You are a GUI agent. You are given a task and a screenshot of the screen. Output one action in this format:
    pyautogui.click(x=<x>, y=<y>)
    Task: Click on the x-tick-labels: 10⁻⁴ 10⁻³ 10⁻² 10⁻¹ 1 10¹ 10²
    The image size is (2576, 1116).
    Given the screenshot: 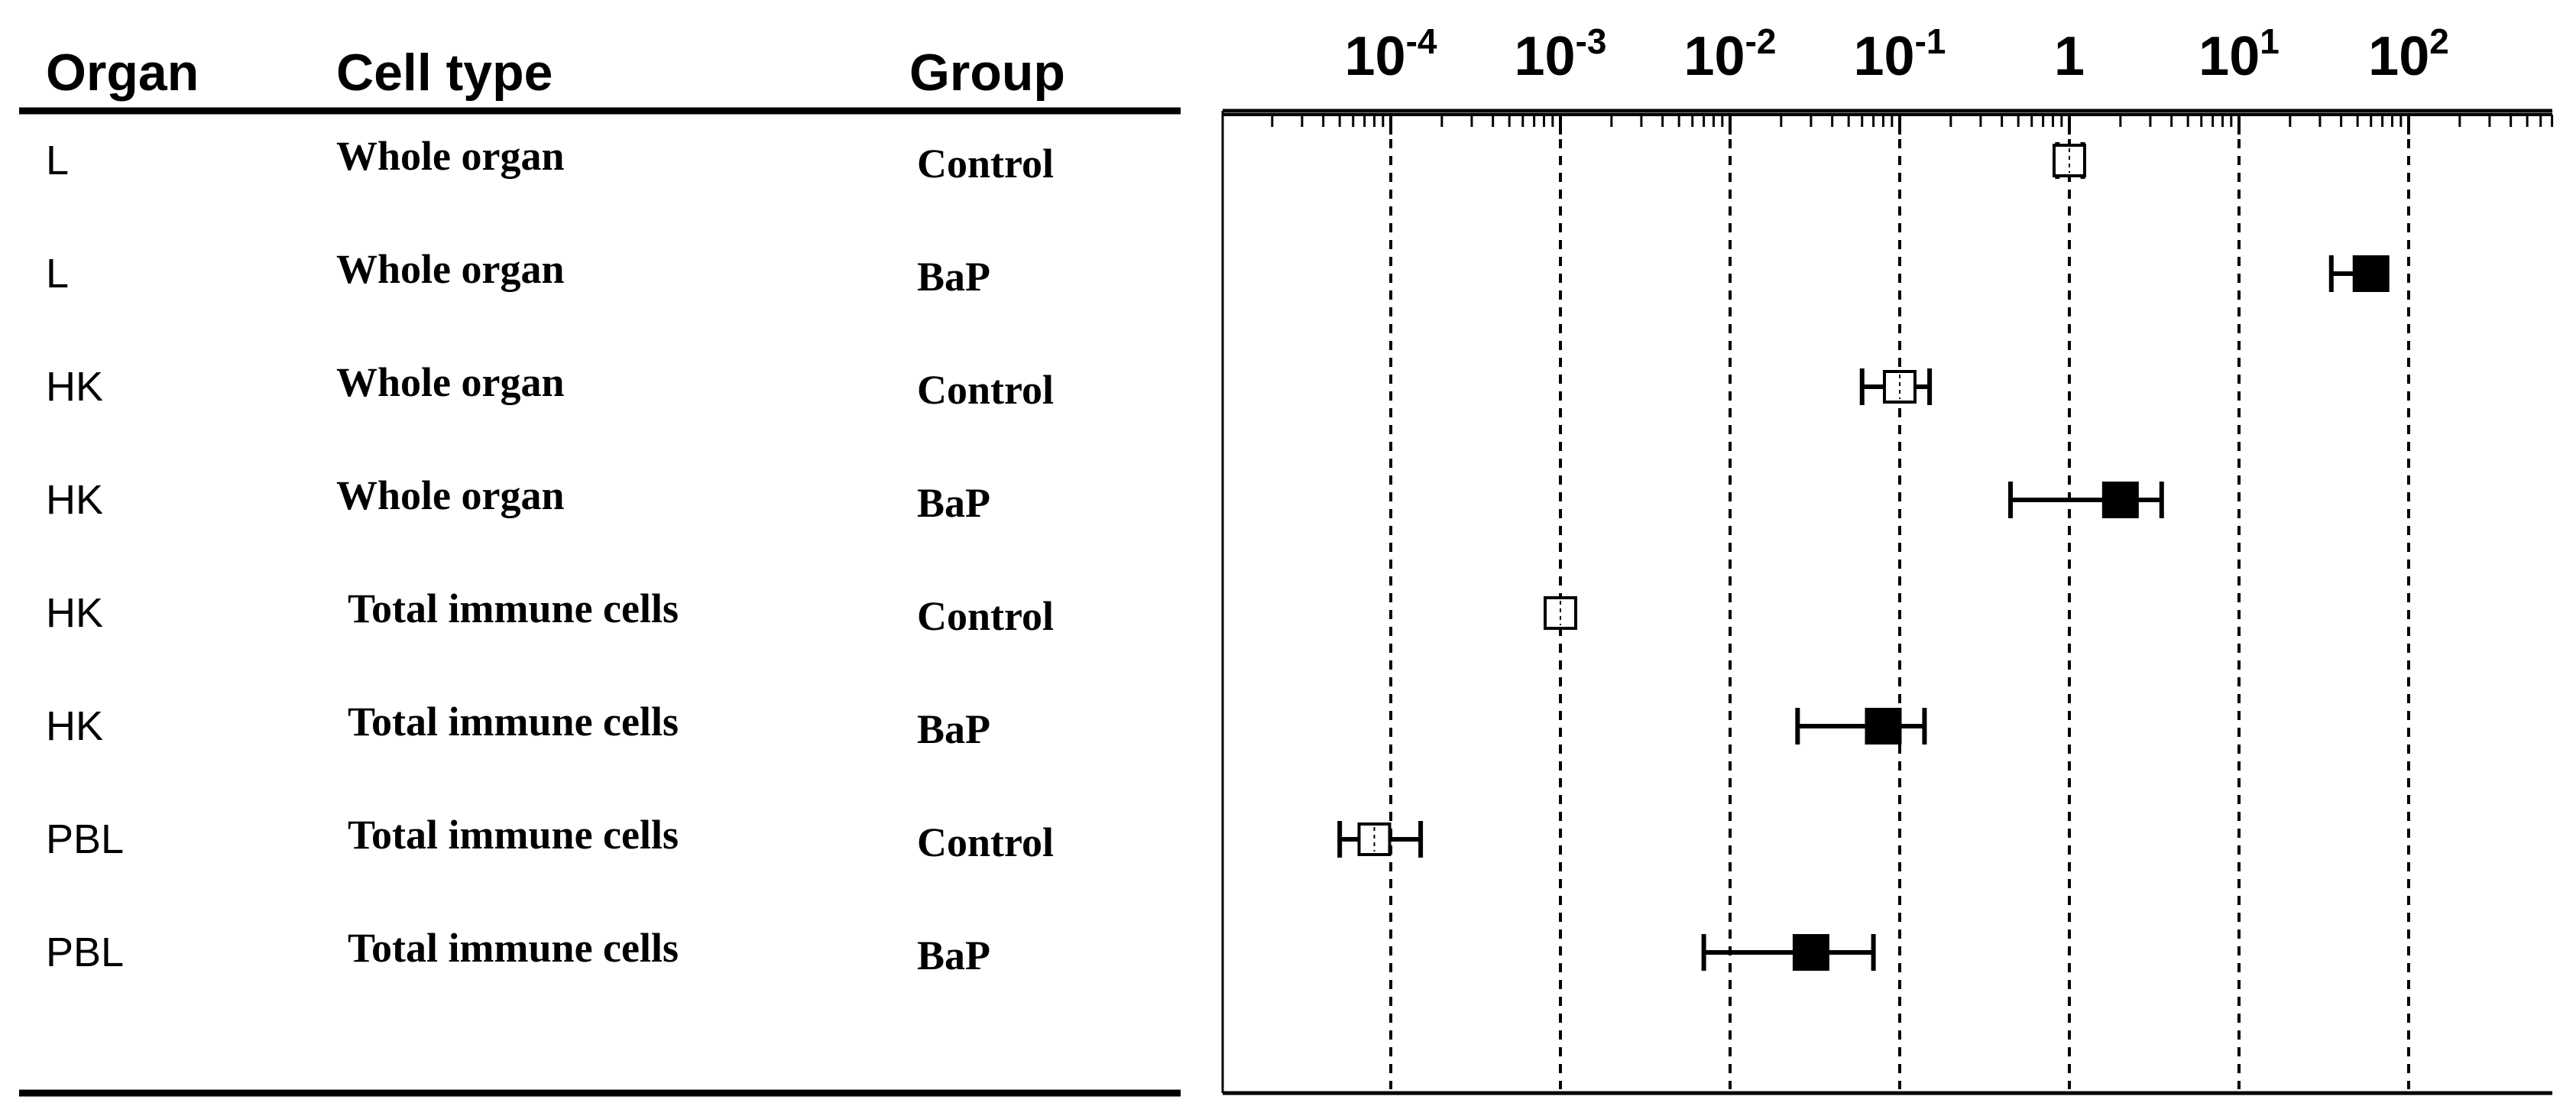 What is the action you would take?
    pyautogui.click(x=1897, y=54)
    